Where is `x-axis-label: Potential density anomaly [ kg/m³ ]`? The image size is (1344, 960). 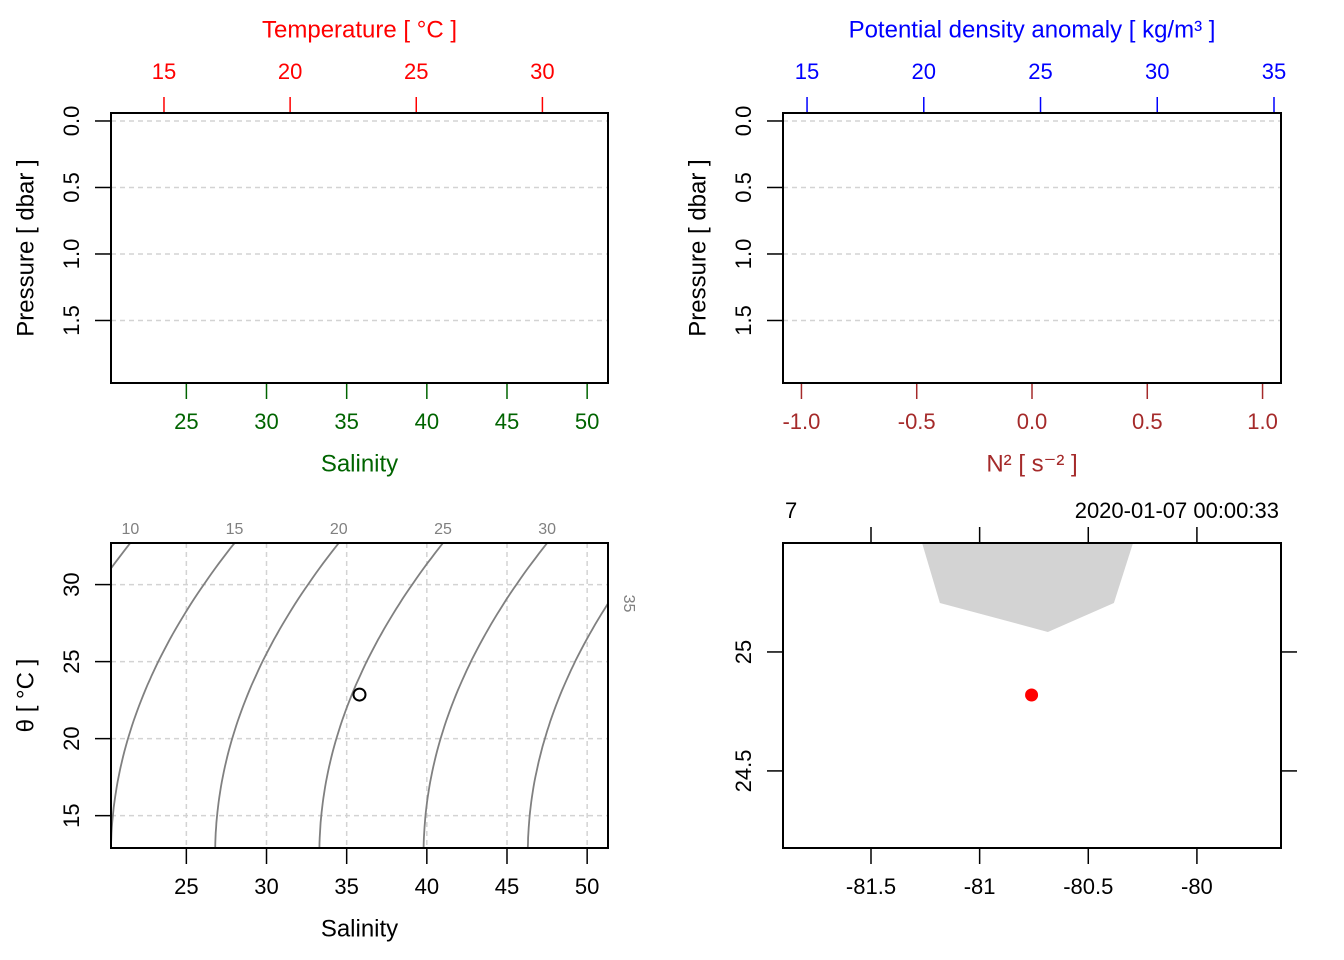 x-axis-label: Potential density anomaly [ kg/m³ ] is located at coordinates (1032, 29).